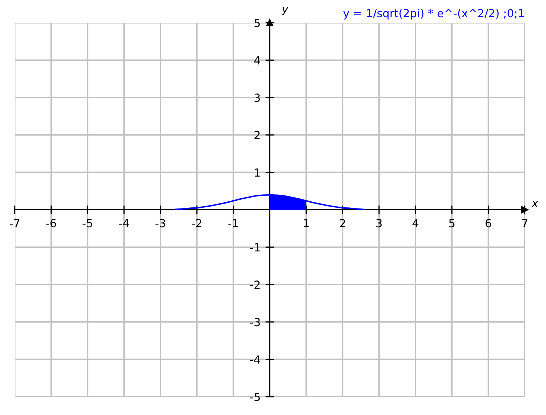 The width and height of the screenshot is (546, 415). I want to click on y-tick-label: 5, so click(257, 23).